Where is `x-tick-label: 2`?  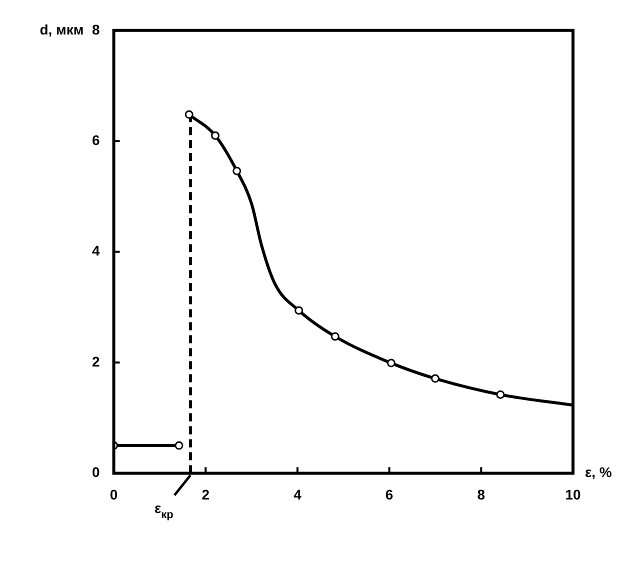 x-tick-label: 2 is located at coordinates (206, 494).